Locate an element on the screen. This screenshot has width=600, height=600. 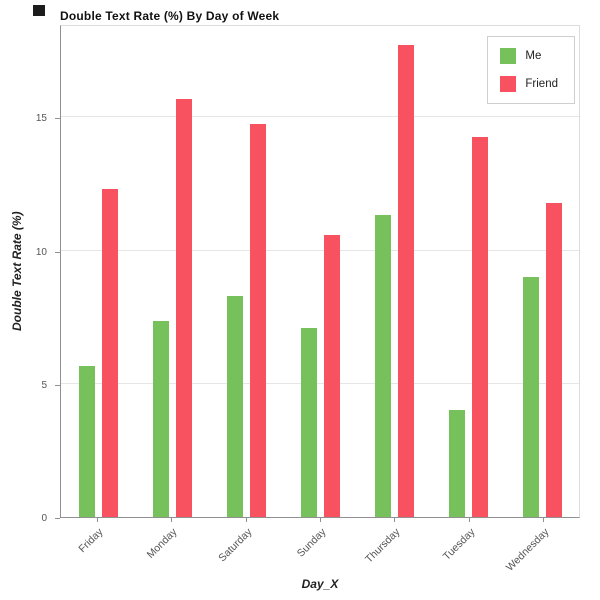
legend-label: Me is located at coordinates (533, 56).